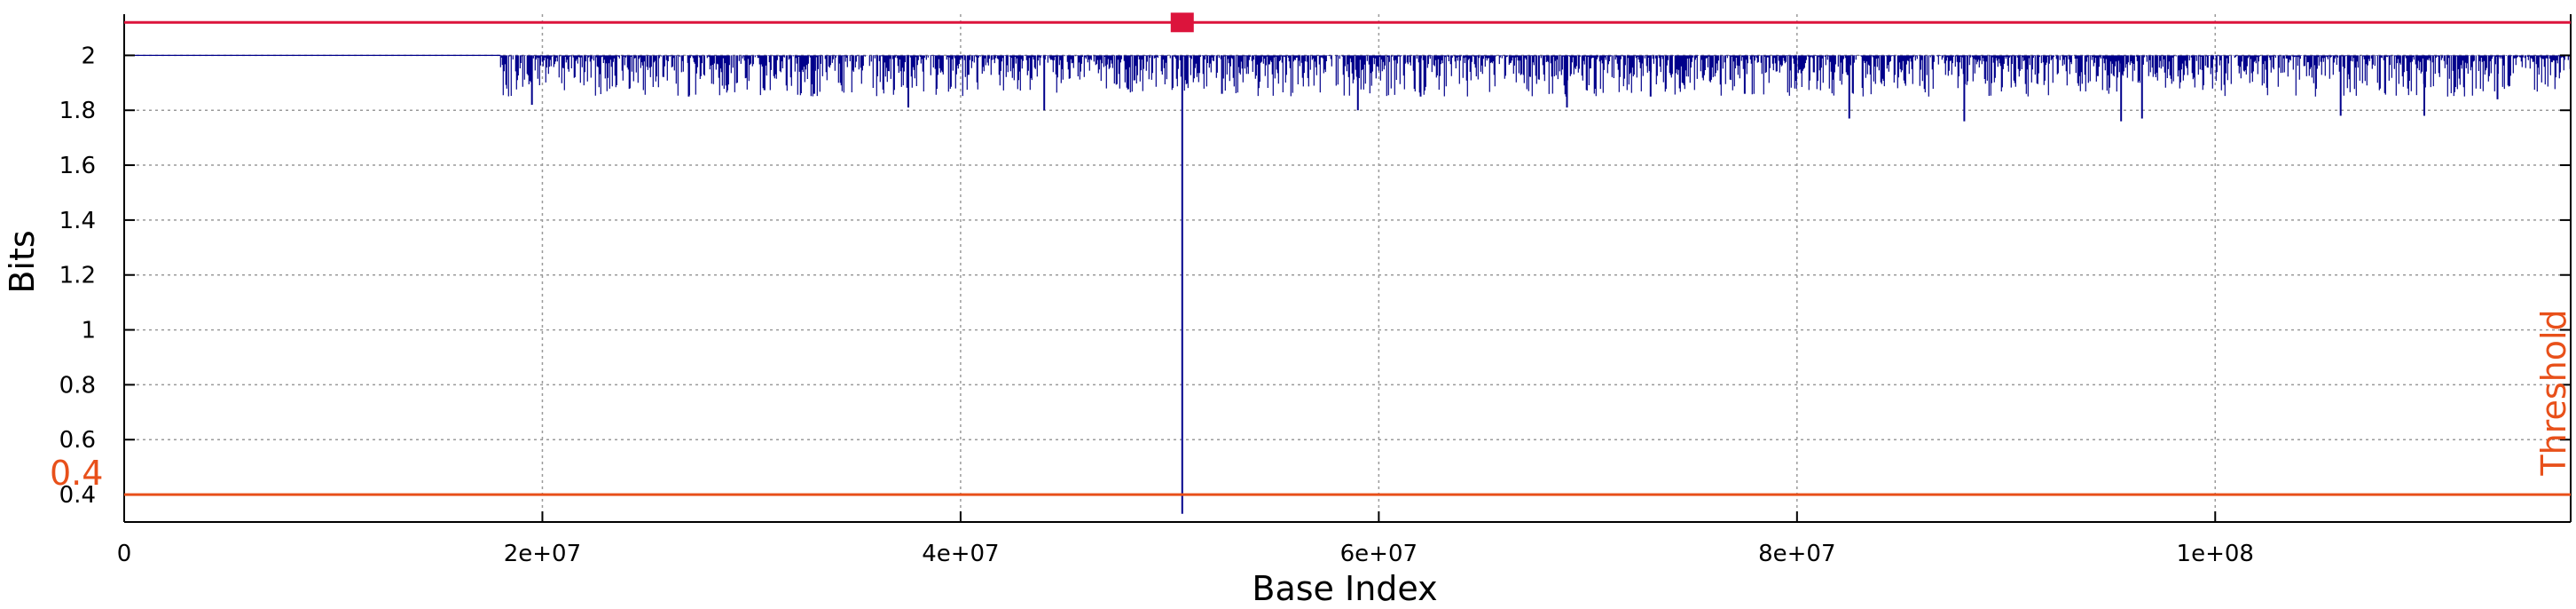  I want to click on x-tick-label: 1e+08, so click(2215, 554).